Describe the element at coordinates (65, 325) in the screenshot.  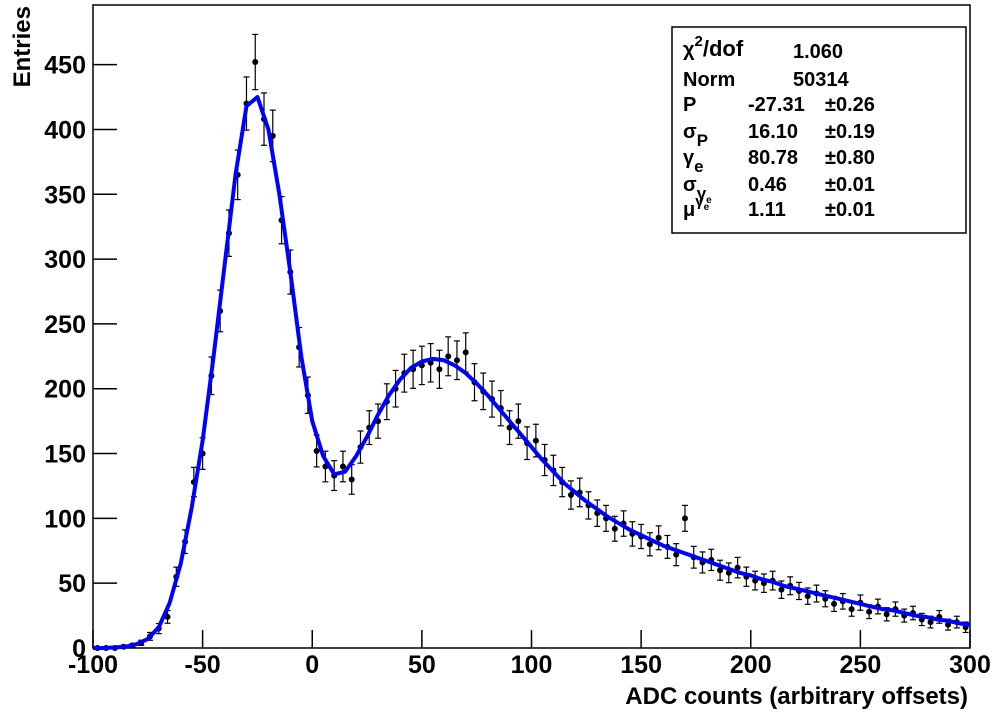
I see `y-tick-label: 250` at that location.